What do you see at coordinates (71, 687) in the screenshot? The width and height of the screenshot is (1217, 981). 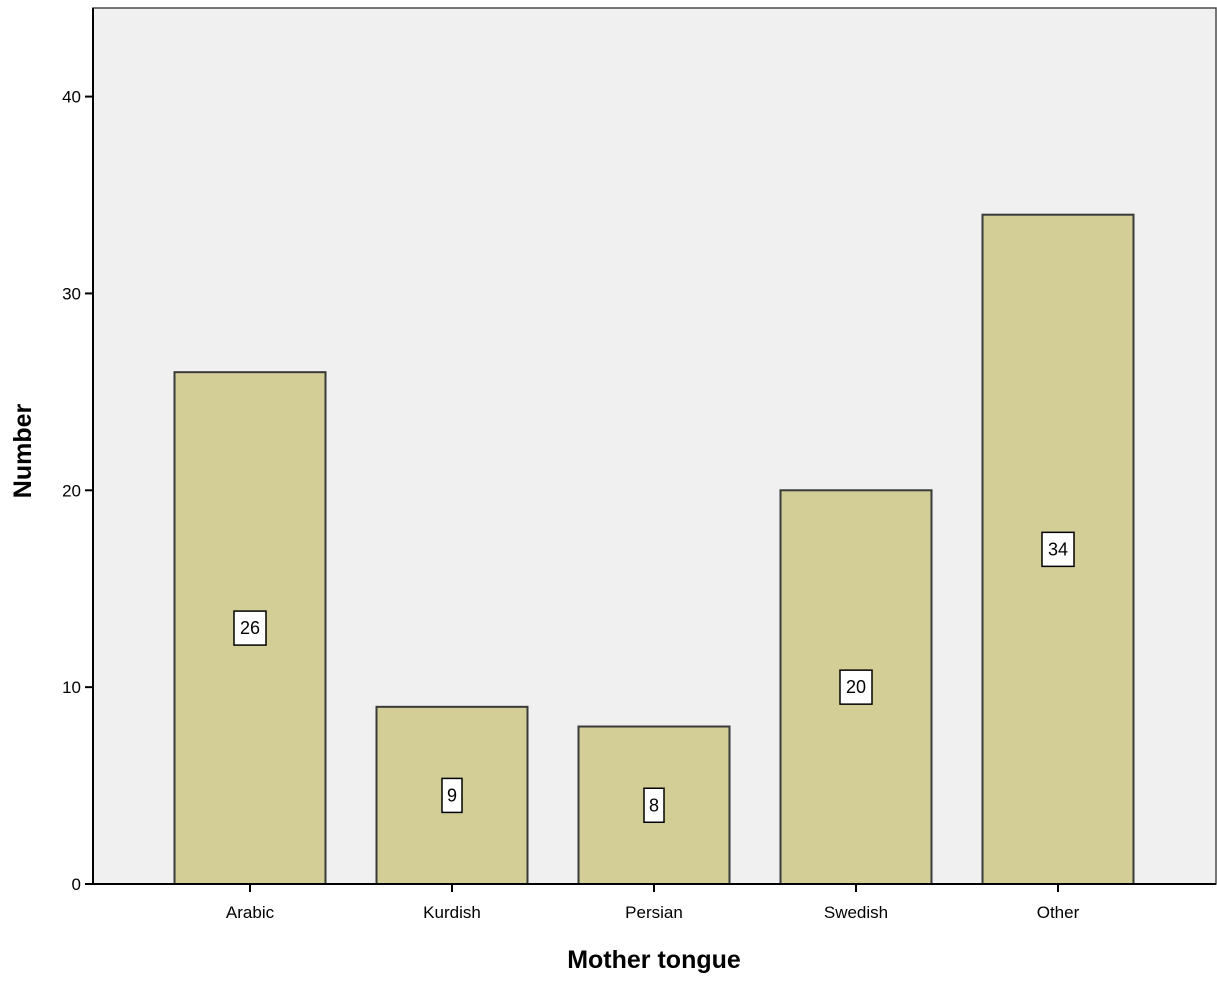 I see `y-tick-label: 10` at bounding box center [71, 687].